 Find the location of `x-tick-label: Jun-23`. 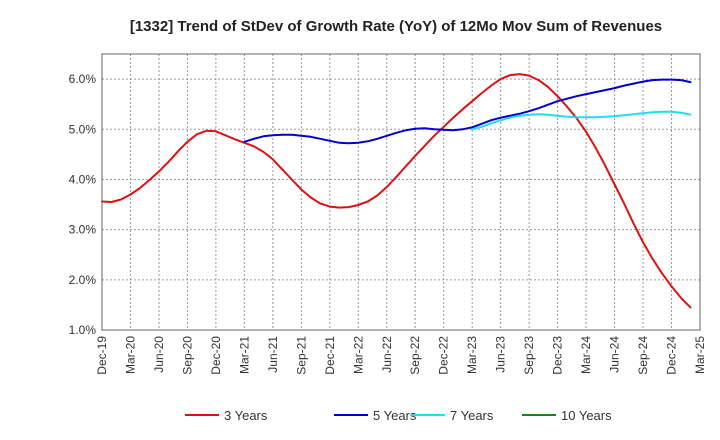

x-tick-label: Jun-23 is located at coordinates (501, 354).